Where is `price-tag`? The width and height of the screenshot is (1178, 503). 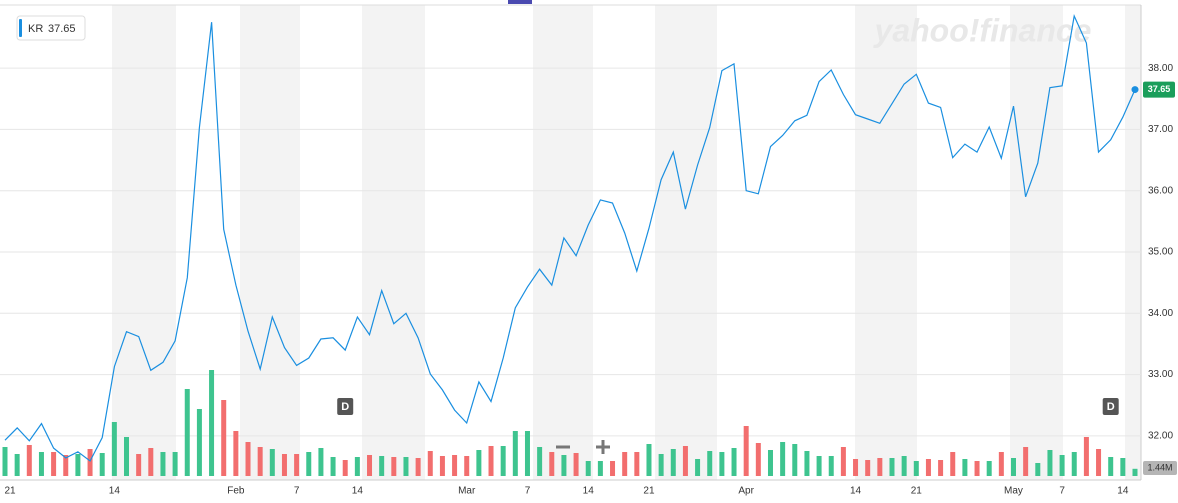
price-tag is located at coordinates (1159, 89).